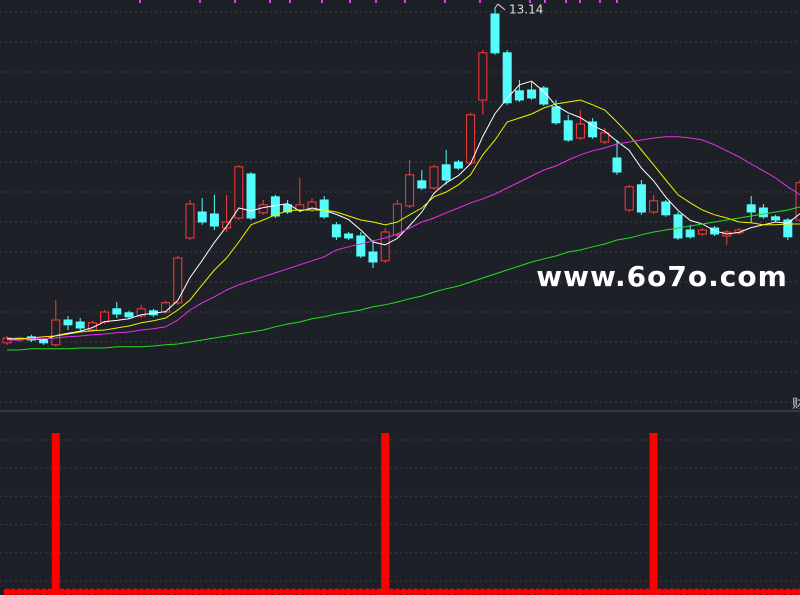 Image resolution: width=800 pixels, height=595 pixels. Describe the element at coordinates (526, 10) in the screenshot. I see `high-label: 13.14` at that location.